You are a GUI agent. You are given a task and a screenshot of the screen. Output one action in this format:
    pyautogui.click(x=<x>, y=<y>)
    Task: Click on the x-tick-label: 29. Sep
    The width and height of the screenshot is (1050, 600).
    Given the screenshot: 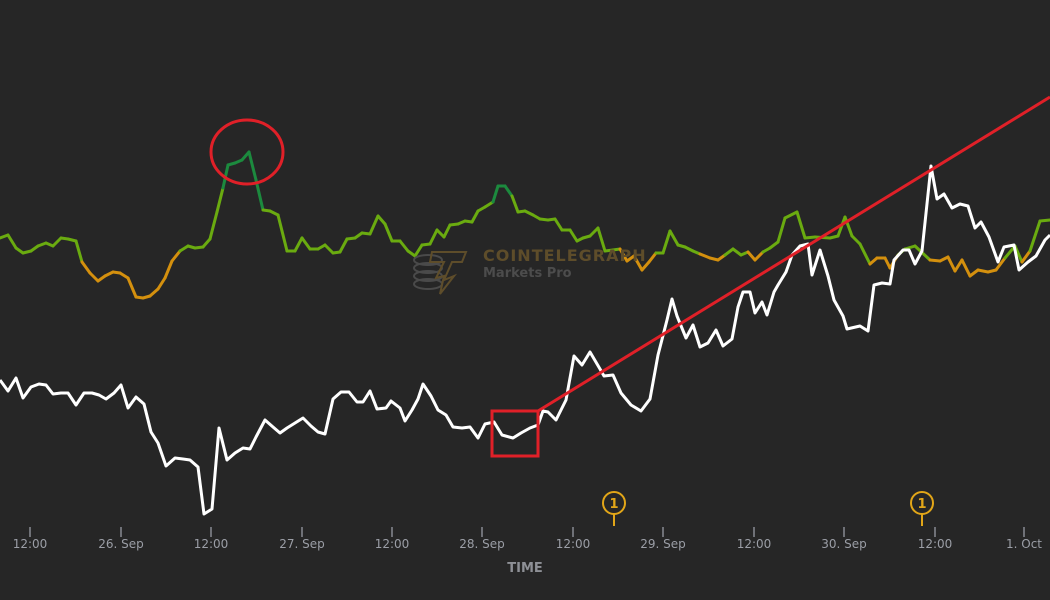 What is the action you would take?
    pyautogui.click(x=663, y=544)
    